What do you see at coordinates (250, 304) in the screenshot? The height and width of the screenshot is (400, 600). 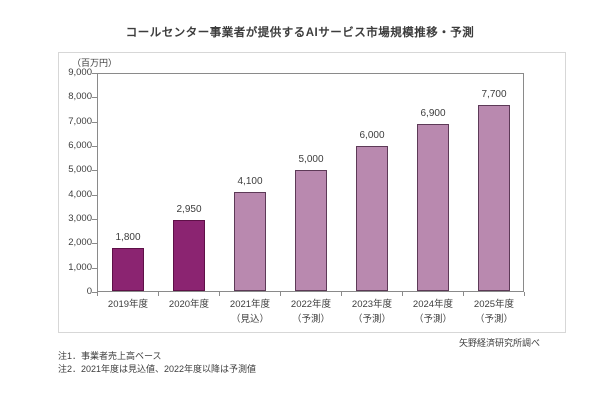 I see `x-category-label: 2021年度` at bounding box center [250, 304].